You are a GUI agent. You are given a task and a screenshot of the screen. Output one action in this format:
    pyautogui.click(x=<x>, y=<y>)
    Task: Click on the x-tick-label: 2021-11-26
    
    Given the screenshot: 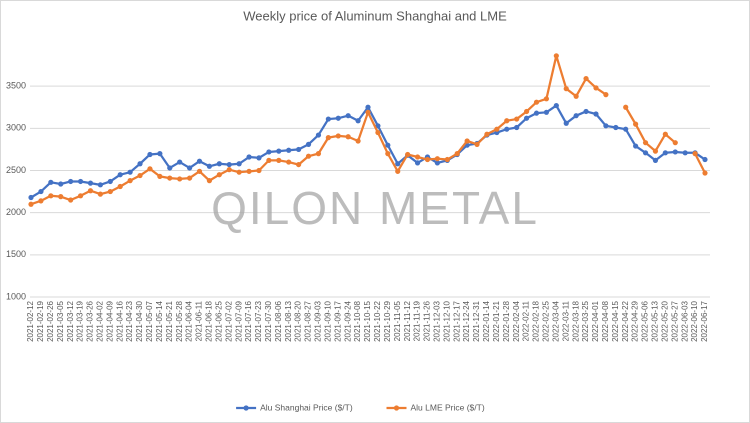 What is the action you would take?
    pyautogui.click(x=427, y=320)
    